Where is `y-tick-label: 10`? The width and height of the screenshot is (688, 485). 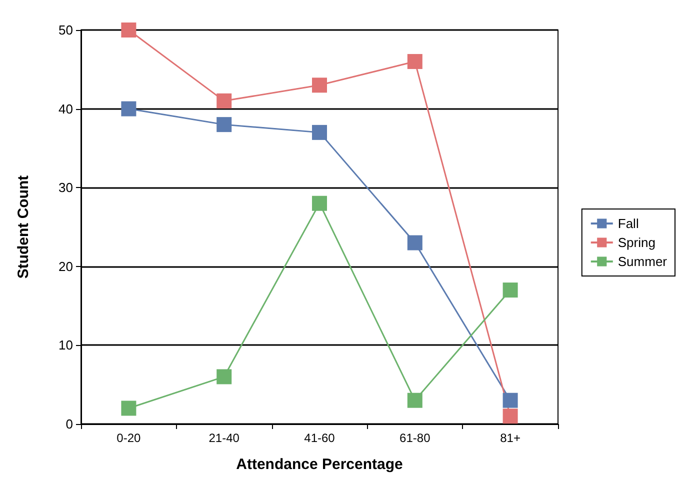 y-tick-label: 10 is located at coordinates (65, 345).